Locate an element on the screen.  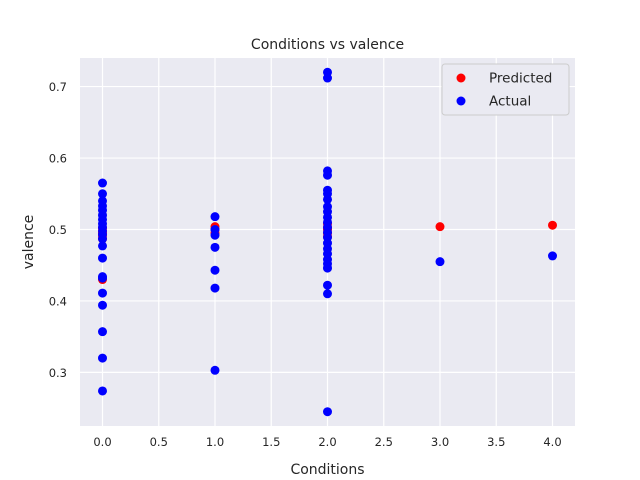
y-tick-label: 0.6 is located at coordinates (58, 159).